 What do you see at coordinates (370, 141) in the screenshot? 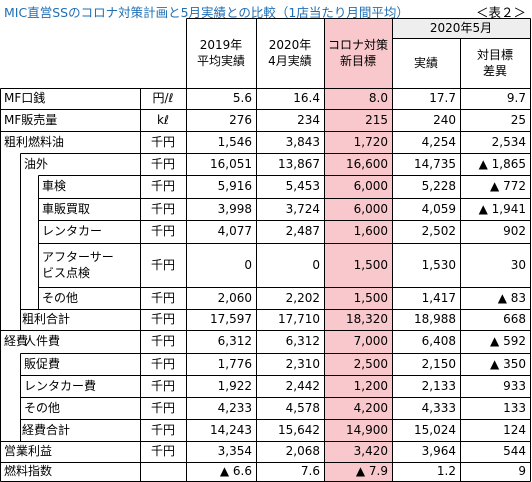
I see `value-cell-text: 1,720` at bounding box center [370, 141].